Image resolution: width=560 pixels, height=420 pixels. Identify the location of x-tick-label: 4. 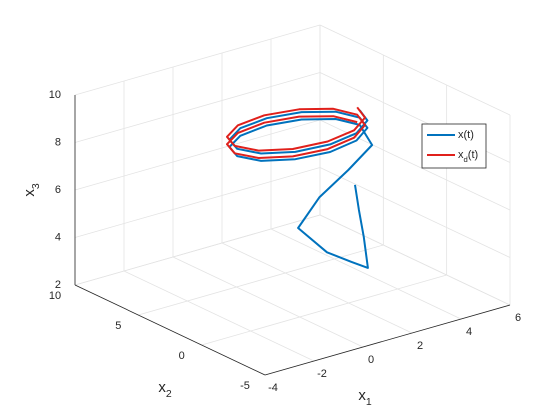
(469, 332).